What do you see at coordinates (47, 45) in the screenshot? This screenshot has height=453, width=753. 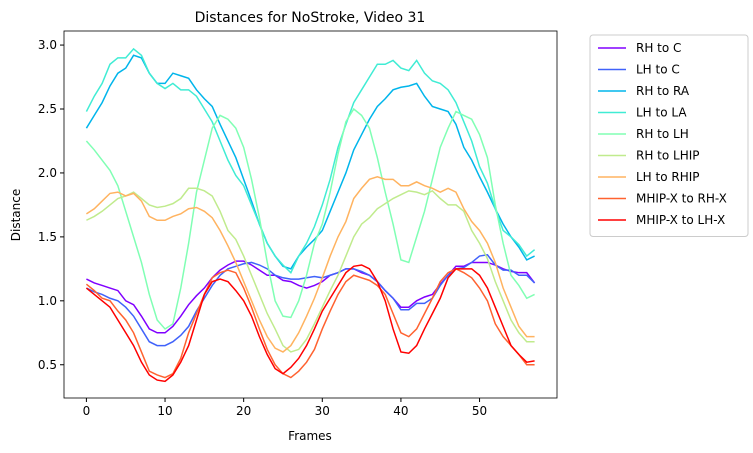 I see `y-tick-label: 3.0` at bounding box center [47, 45].